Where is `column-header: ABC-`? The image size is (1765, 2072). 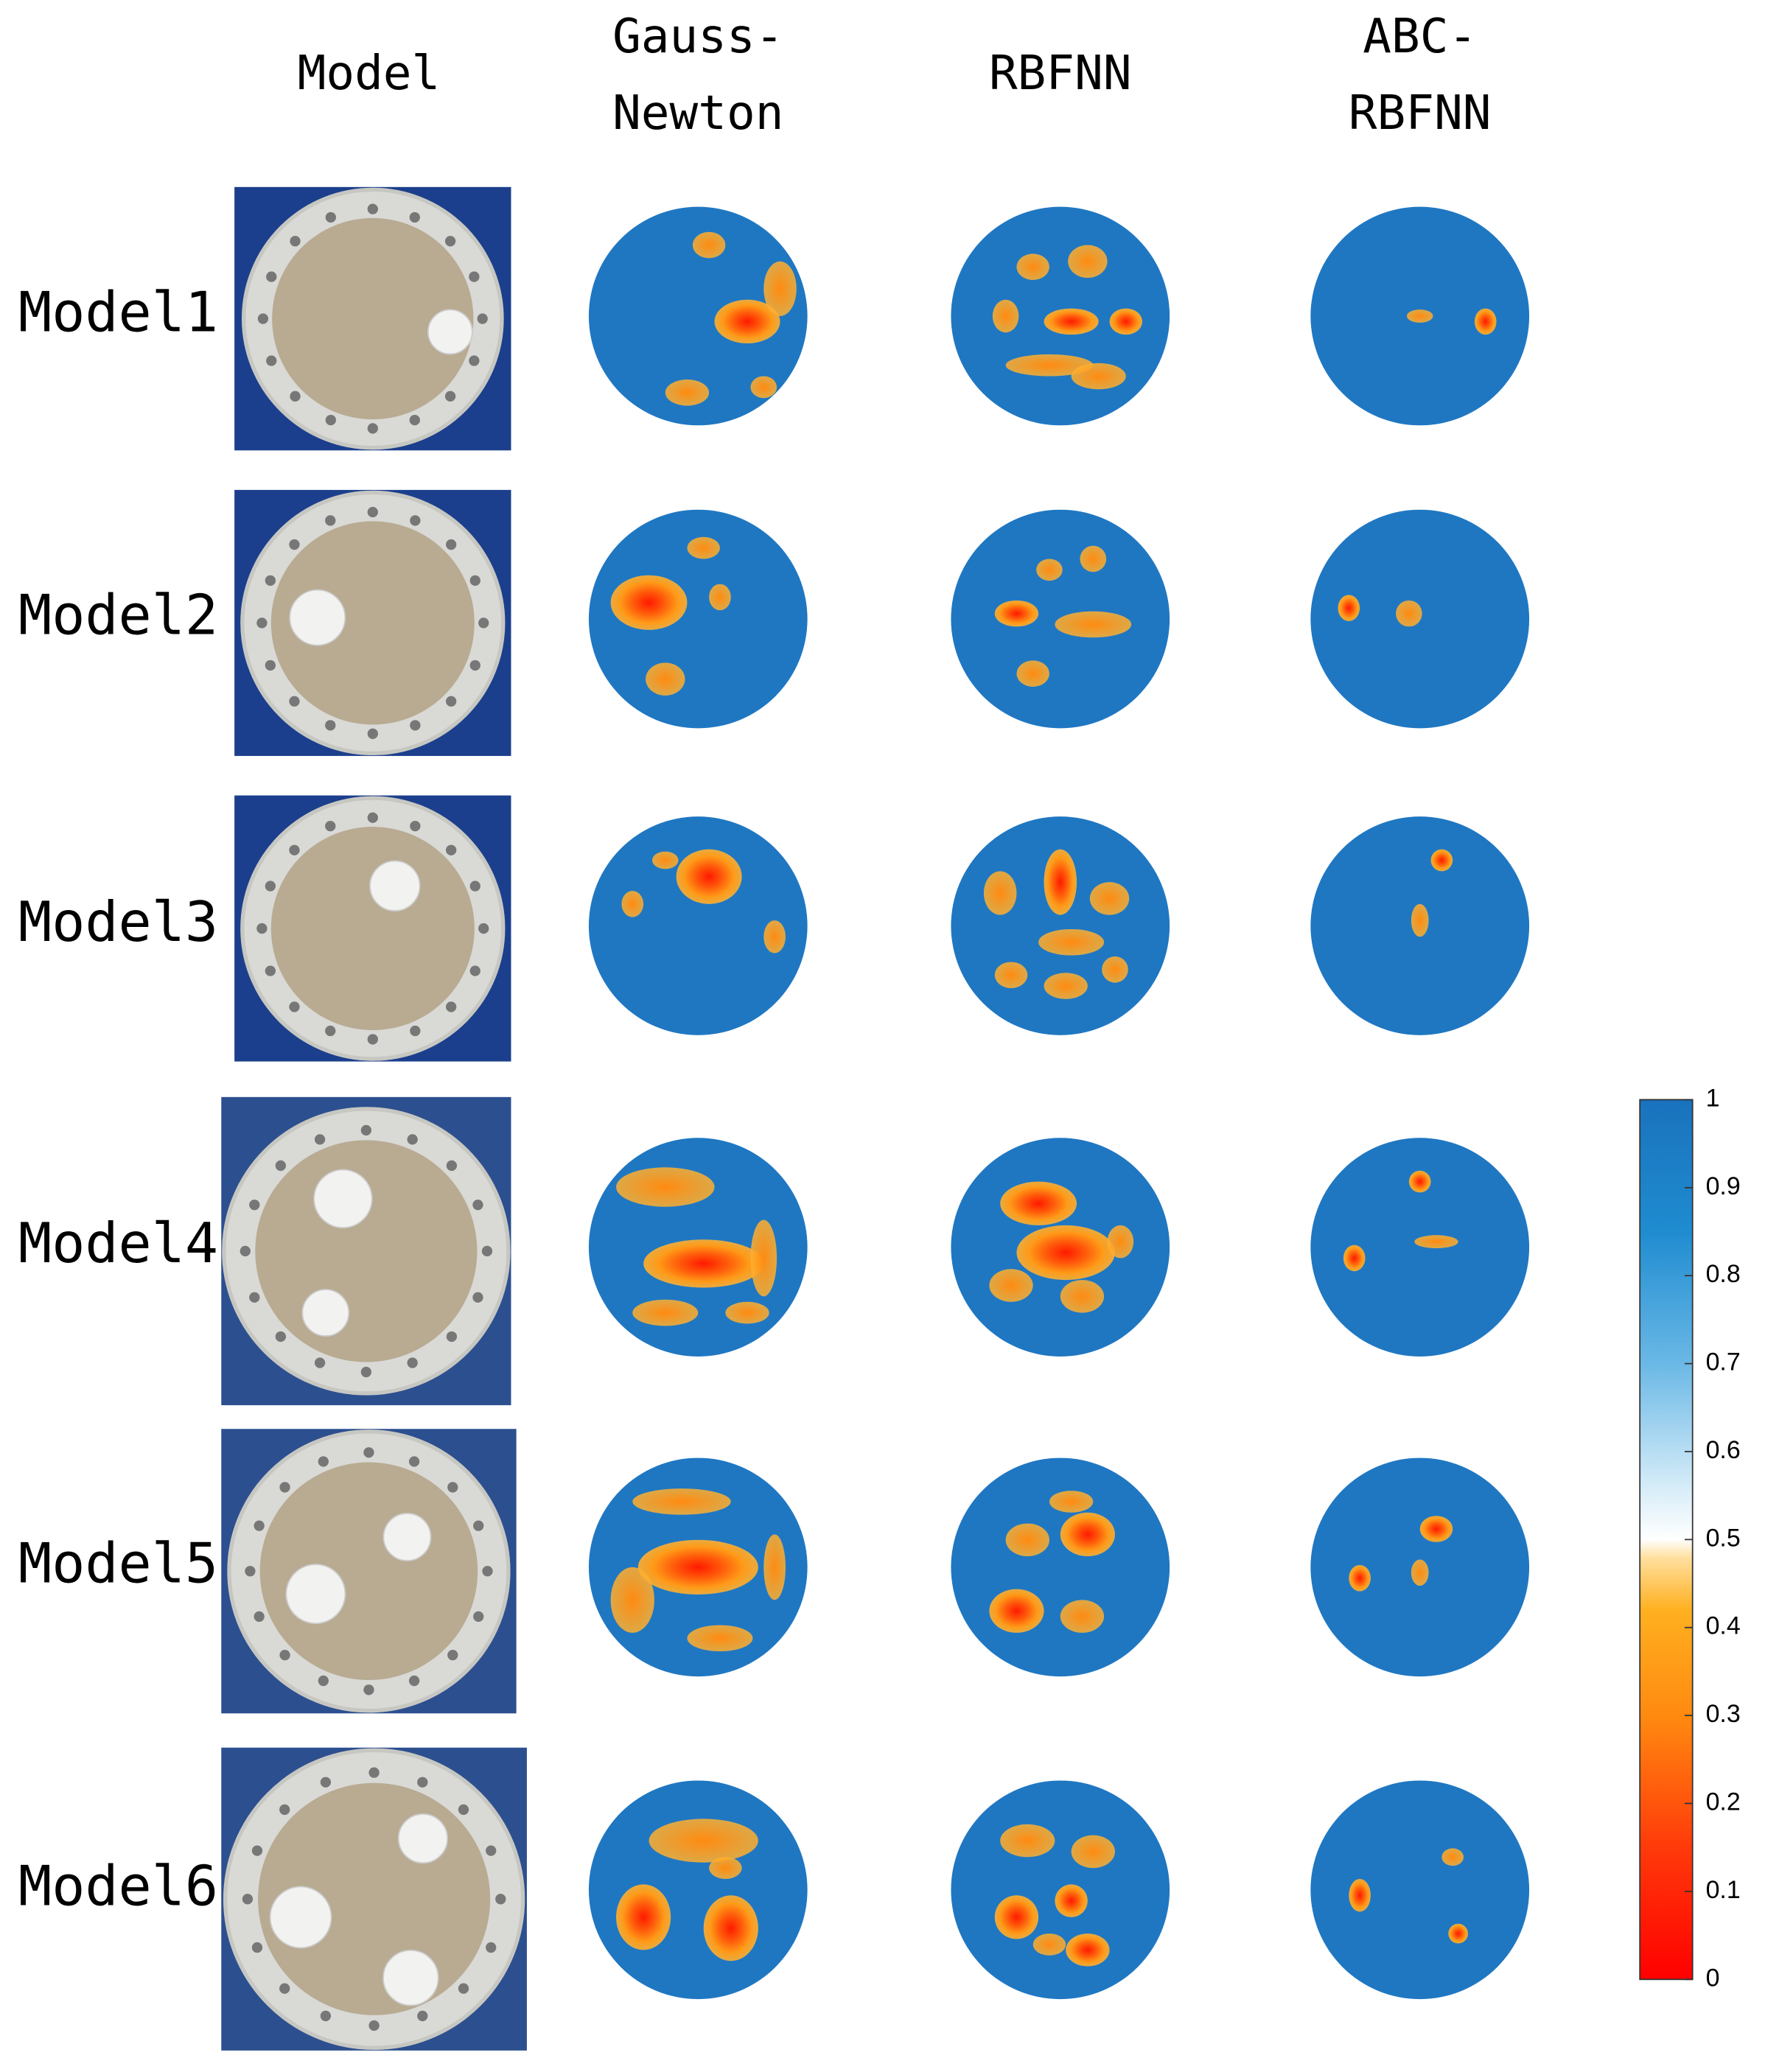
column-header: ABC- is located at coordinates (1420, 36).